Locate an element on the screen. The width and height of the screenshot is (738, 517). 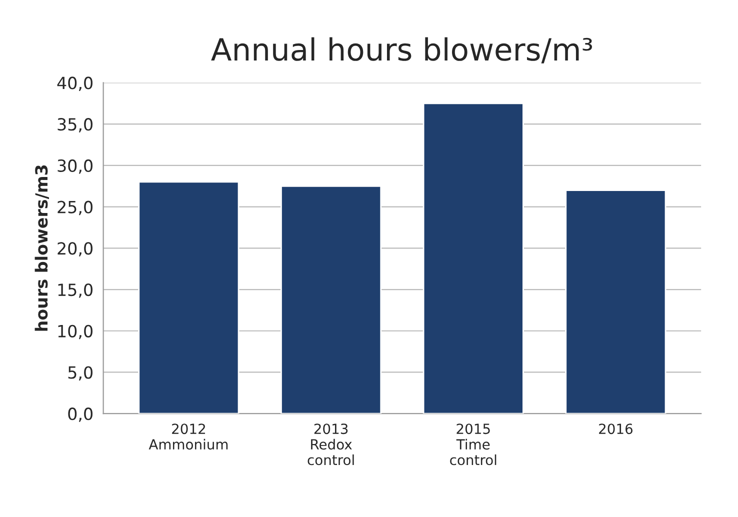
x-tick-label: 2012 Ammonium is located at coordinates (188, 437).